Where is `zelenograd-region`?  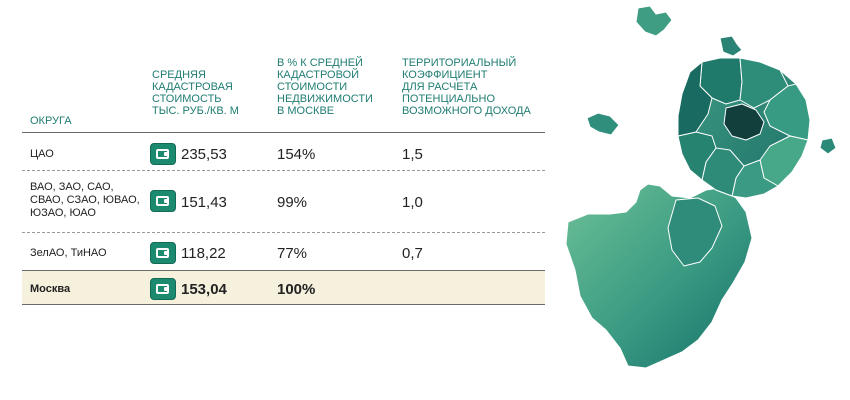 zelenograd-region is located at coordinates (654, 21).